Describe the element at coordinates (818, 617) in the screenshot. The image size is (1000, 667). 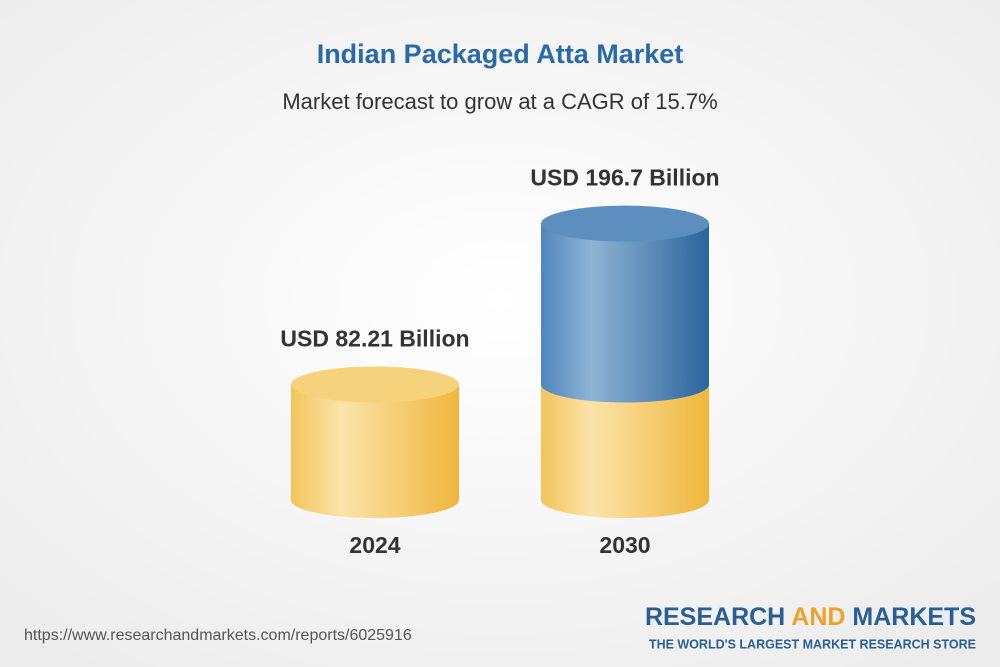
I see `logo-word: AND` at that location.